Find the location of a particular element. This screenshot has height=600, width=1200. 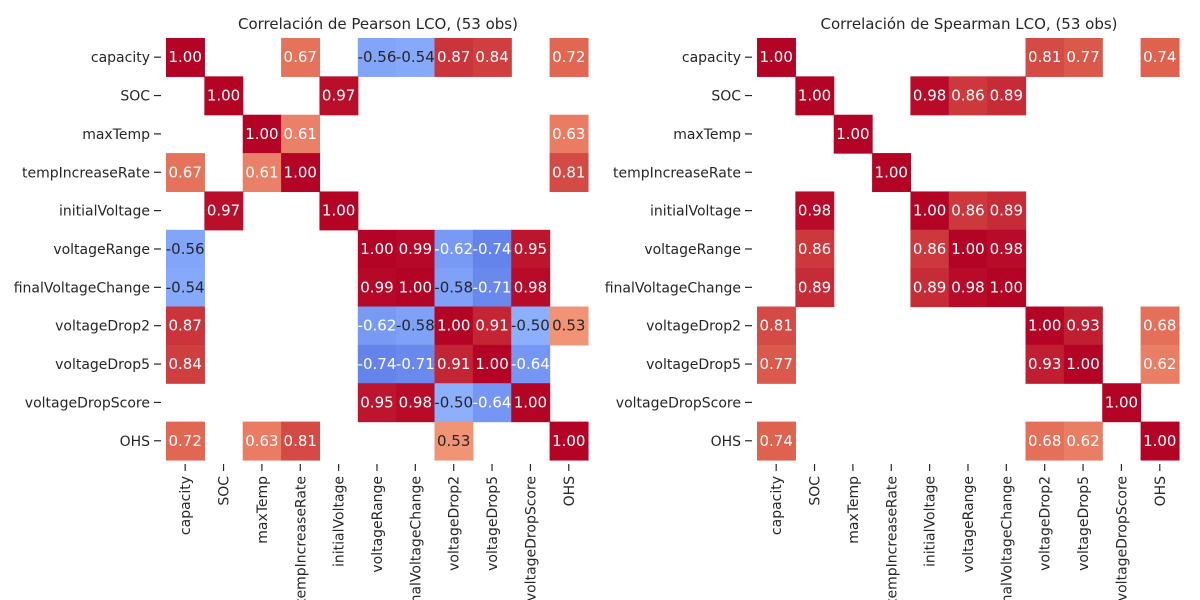

pearson-y-tick-label: OHS is located at coordinates (135, 442).